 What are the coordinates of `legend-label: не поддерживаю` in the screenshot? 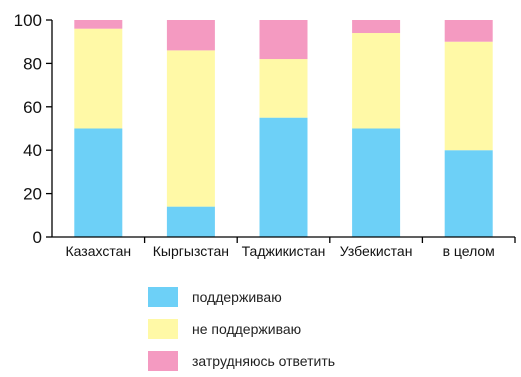 It's located at (247, 329).